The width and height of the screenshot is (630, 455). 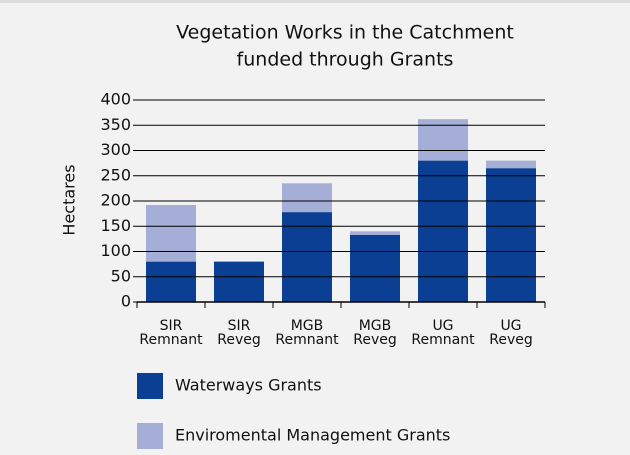 What do you see at coordinates (115, 149) in the screenshot?
I see `y-tick-label: 300` at bounding box center [115, 149].